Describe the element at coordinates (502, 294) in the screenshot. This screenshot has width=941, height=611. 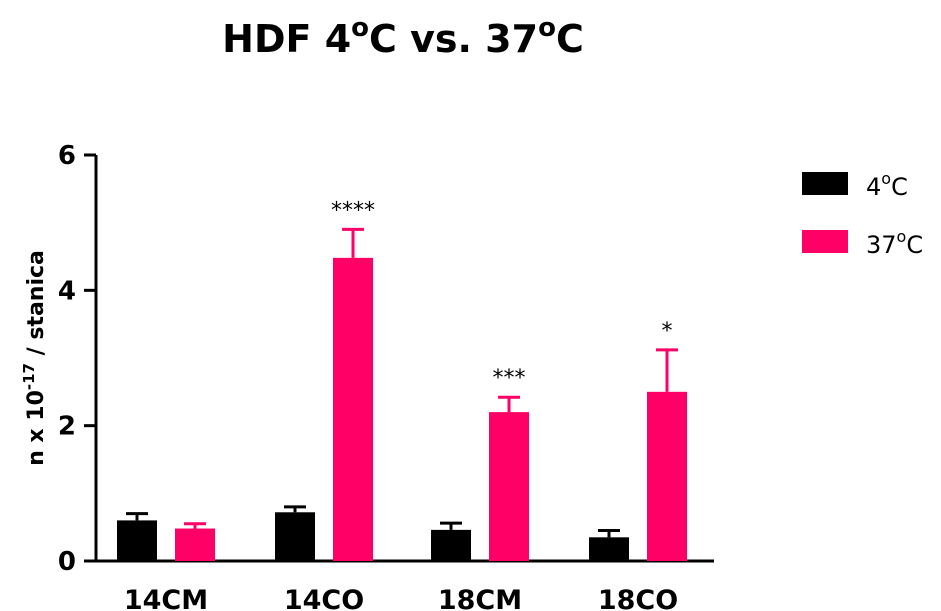
I see `significance-markers: ********` at that location.